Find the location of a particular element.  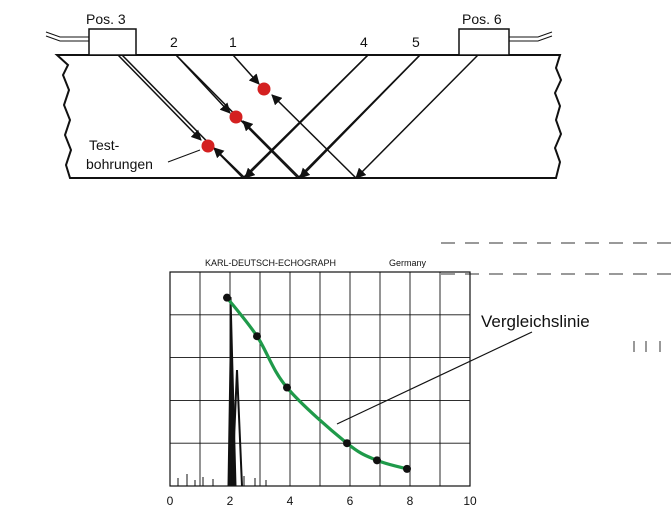

baseline-ticks is located at coordinates (222, 480).